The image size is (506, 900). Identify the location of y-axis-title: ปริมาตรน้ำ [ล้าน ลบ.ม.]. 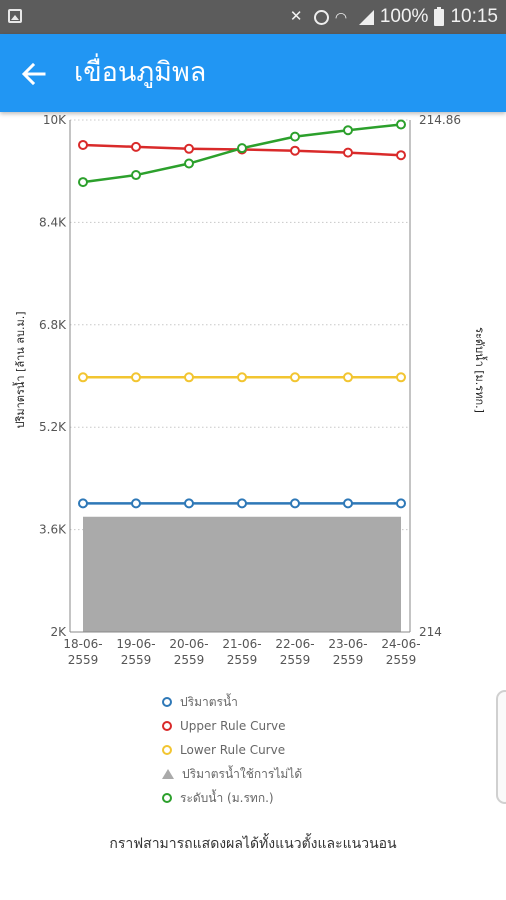
(19, 369).